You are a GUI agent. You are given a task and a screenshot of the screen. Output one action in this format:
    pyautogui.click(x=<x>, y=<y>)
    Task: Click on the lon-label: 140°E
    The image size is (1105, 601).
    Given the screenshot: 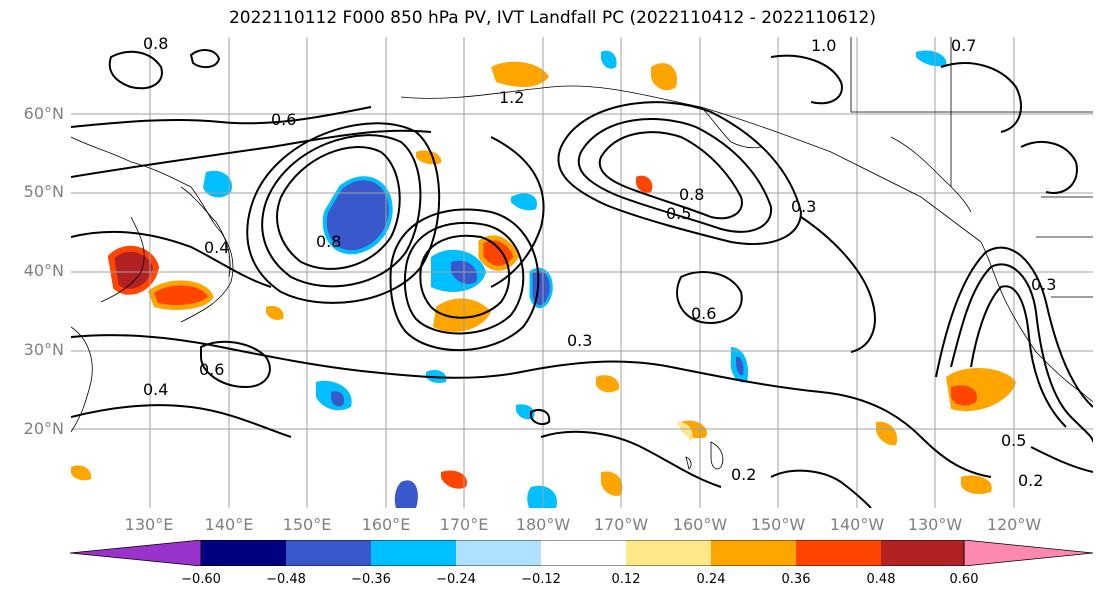 What is the action you would take?
    pyautogui.click(x=229, y=524)
    